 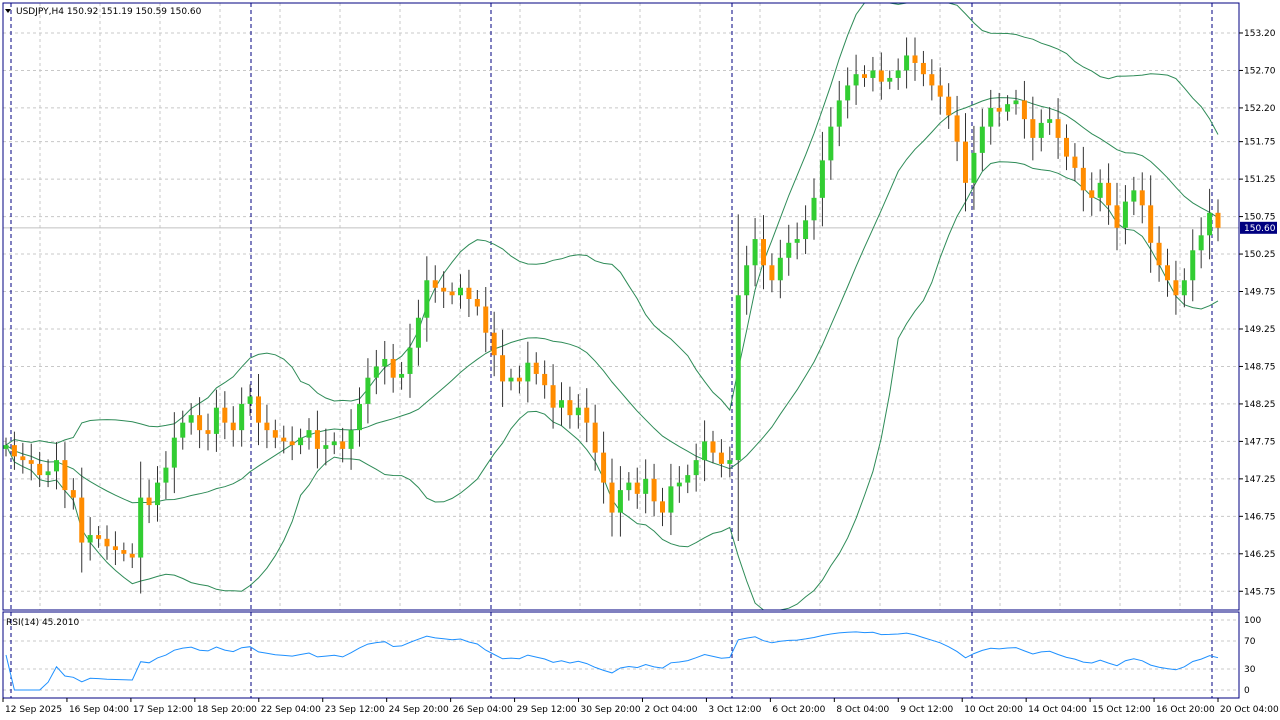 I want to click on price-tick-label: 150.75, so click(x=1260, y=218).